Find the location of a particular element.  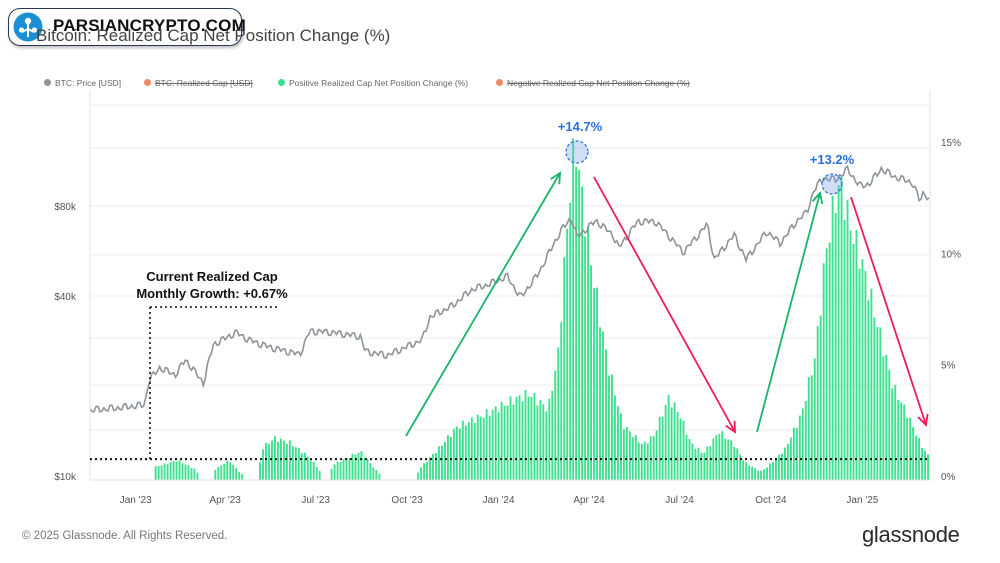

copyright-text: © 2025 Glassnode. All Rights Reserved. is located at coordinates (125, 536).